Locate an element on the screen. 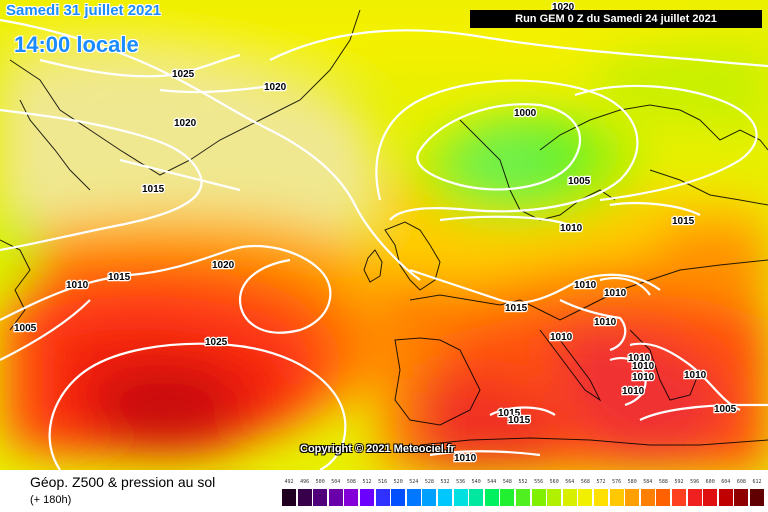  legend-label: 592 is located at coordinates (679, 482).